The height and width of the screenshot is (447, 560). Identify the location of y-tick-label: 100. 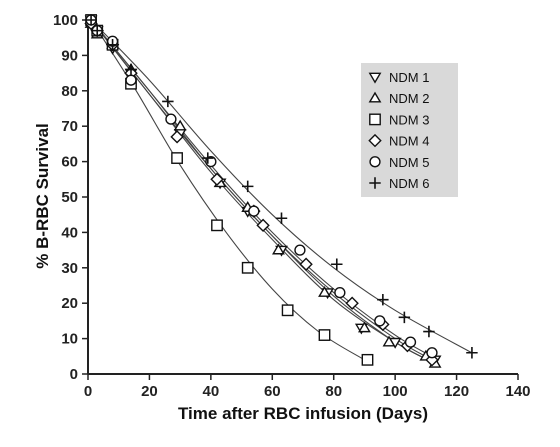
(65, 20).